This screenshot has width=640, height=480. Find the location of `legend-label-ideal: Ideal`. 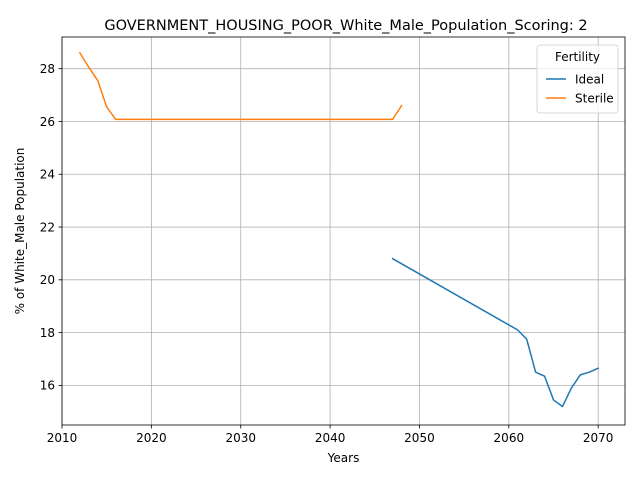

legend-label-ideal: Ideal is located at coordinates (589, 80).